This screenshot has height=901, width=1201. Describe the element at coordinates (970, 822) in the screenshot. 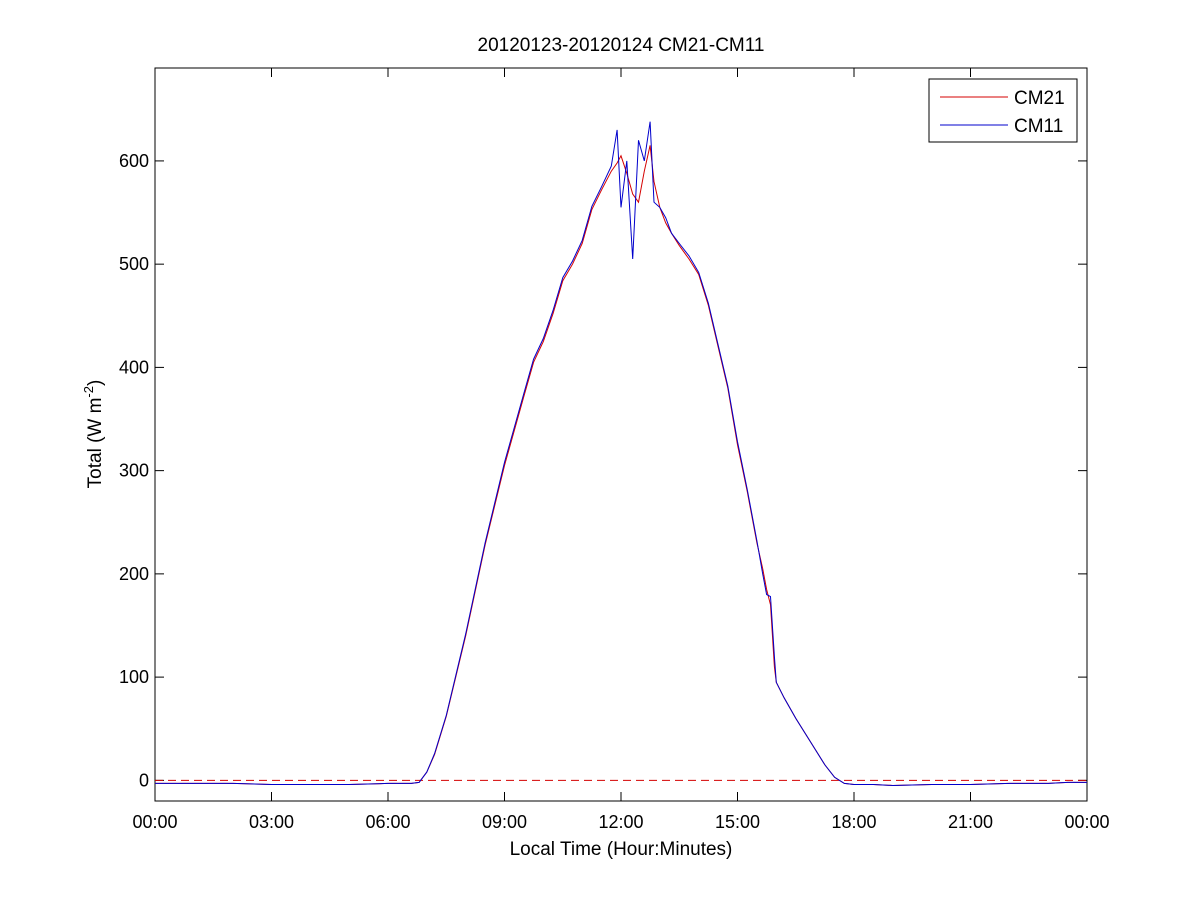

I see `x-tick-label: 21:00` at that location.